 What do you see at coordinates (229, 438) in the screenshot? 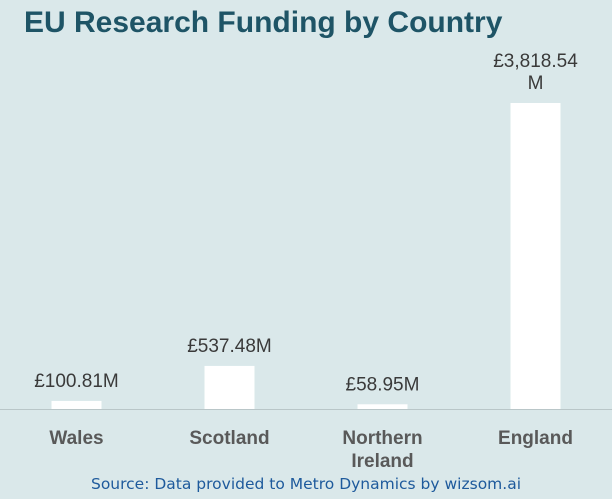
I see `x-tick-label: Scotland` at bounding box center [229, 438].